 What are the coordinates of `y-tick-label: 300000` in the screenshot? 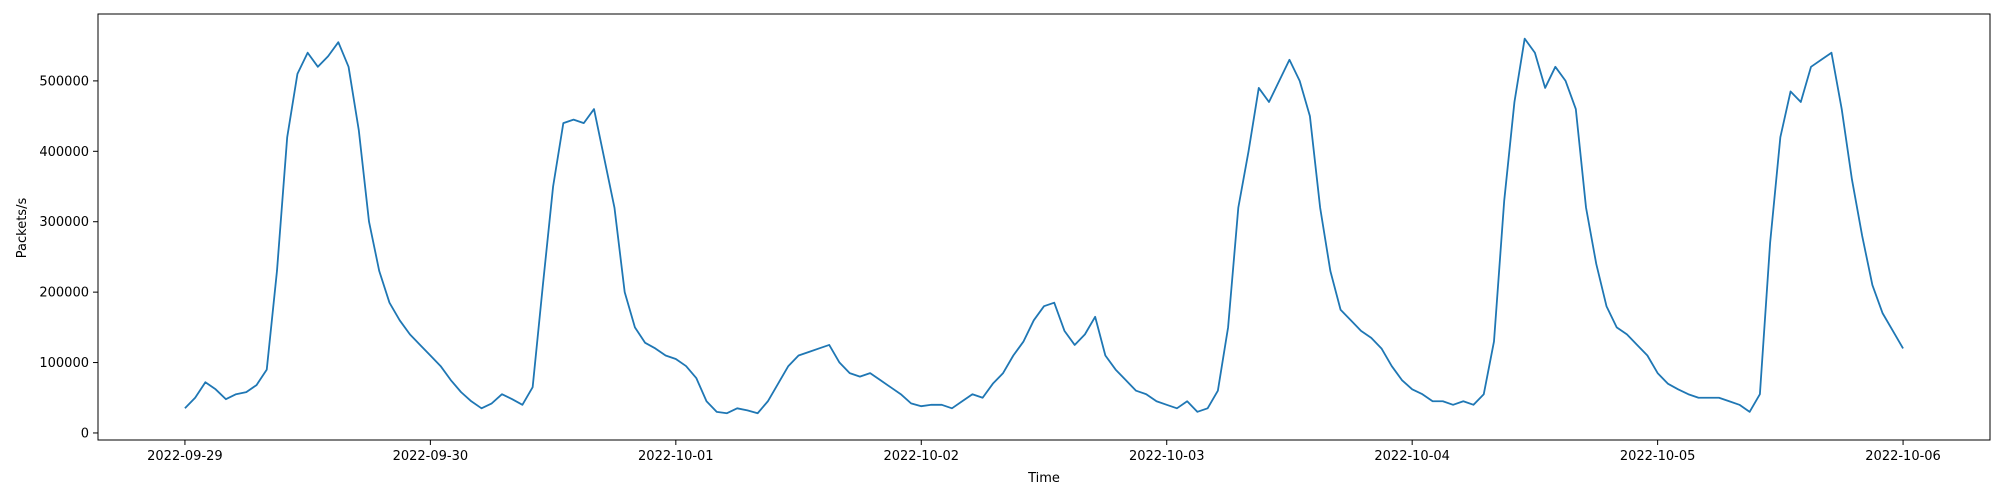 It's located at (64, 222).